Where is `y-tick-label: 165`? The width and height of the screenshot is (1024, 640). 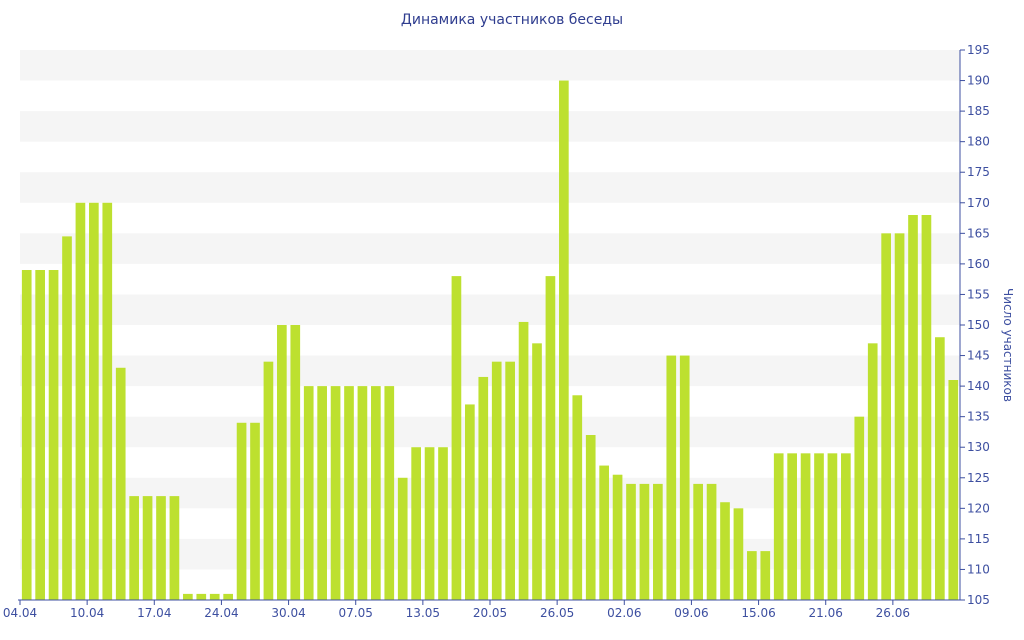
y-tick-label: 165 is located at coordinates (978, 233).